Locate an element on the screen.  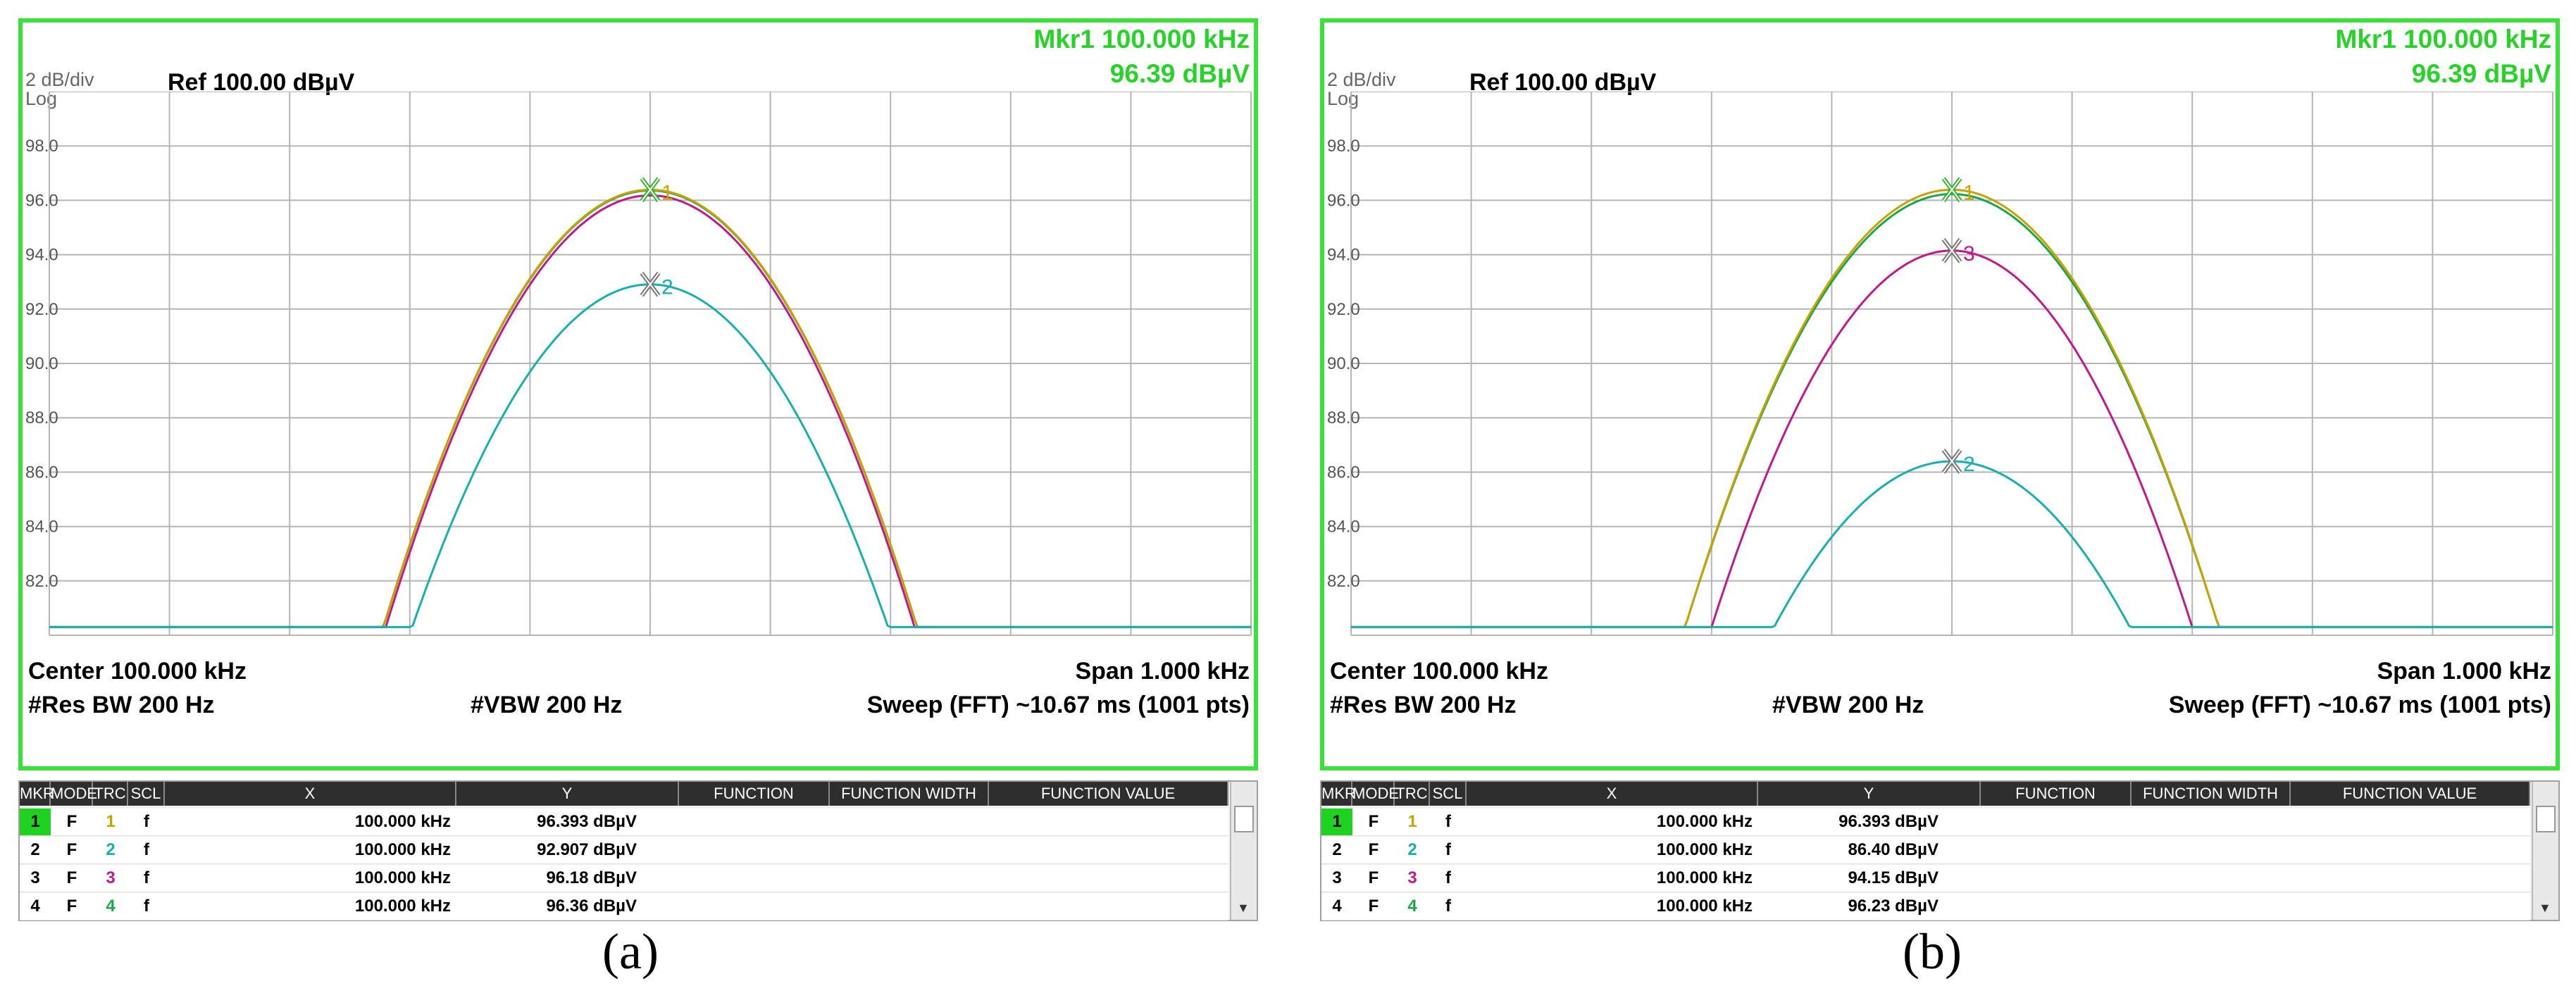
cell-mkr: 1 is located at coordinates (35, 822).